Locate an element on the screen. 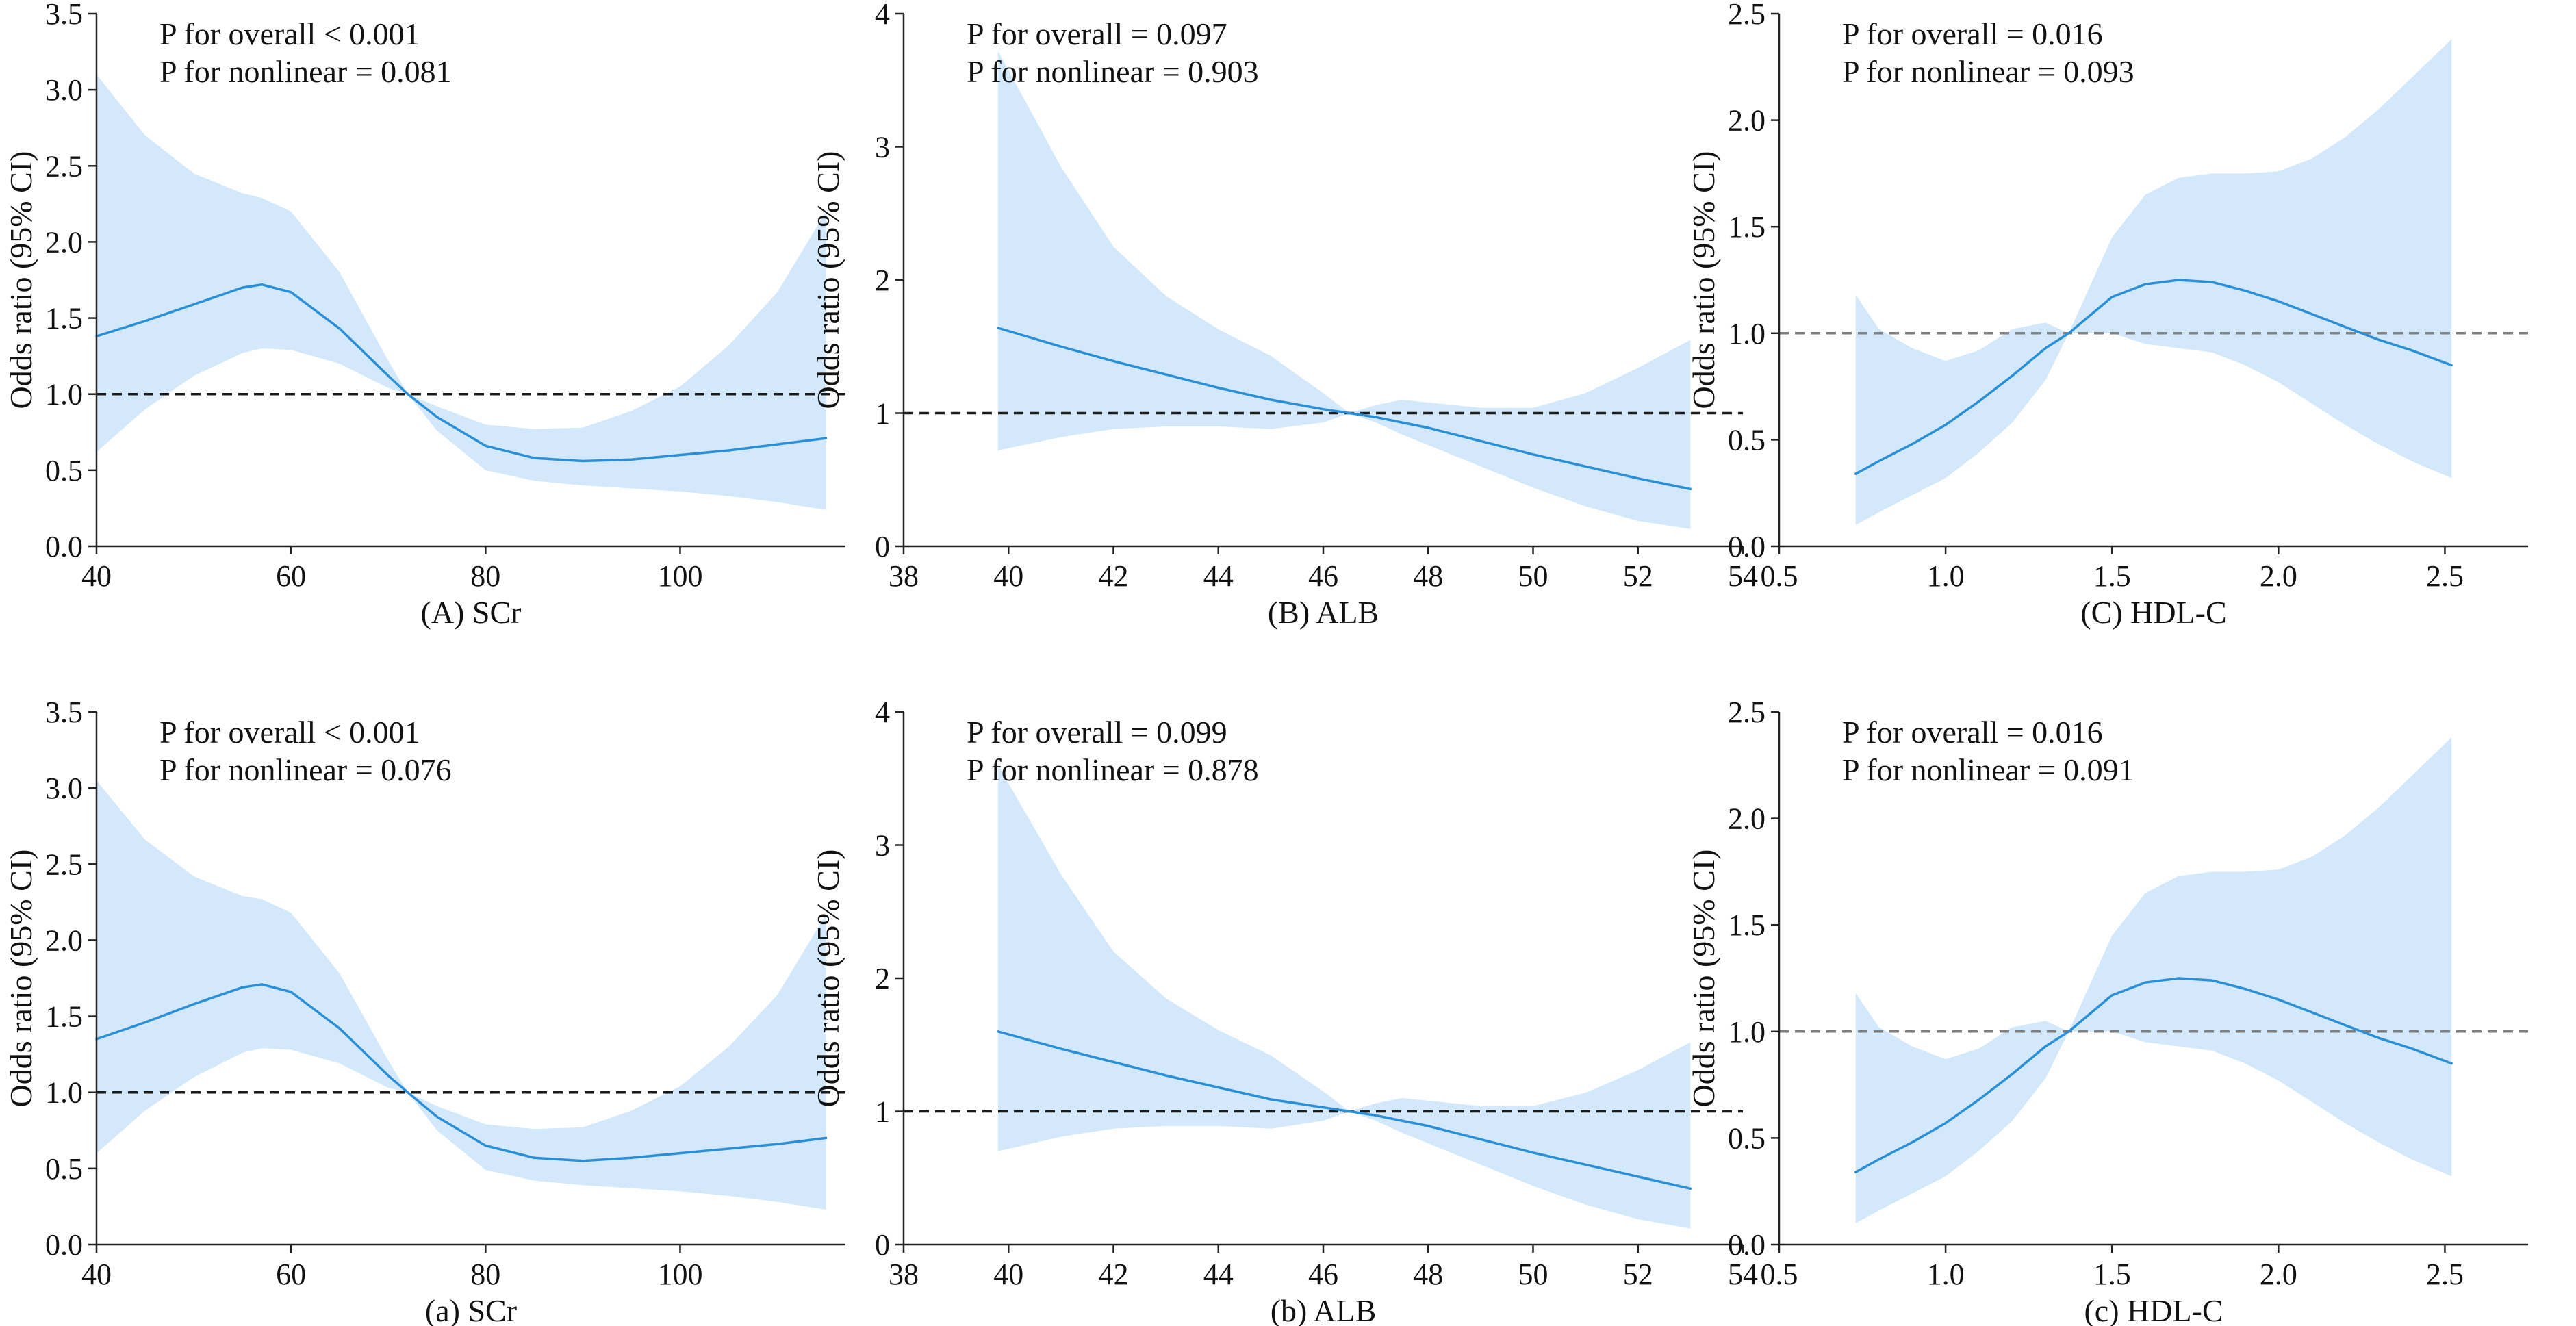 The image size is (2576, 1326). y-tick-label: 0 is located at coordinates (883, 1245).